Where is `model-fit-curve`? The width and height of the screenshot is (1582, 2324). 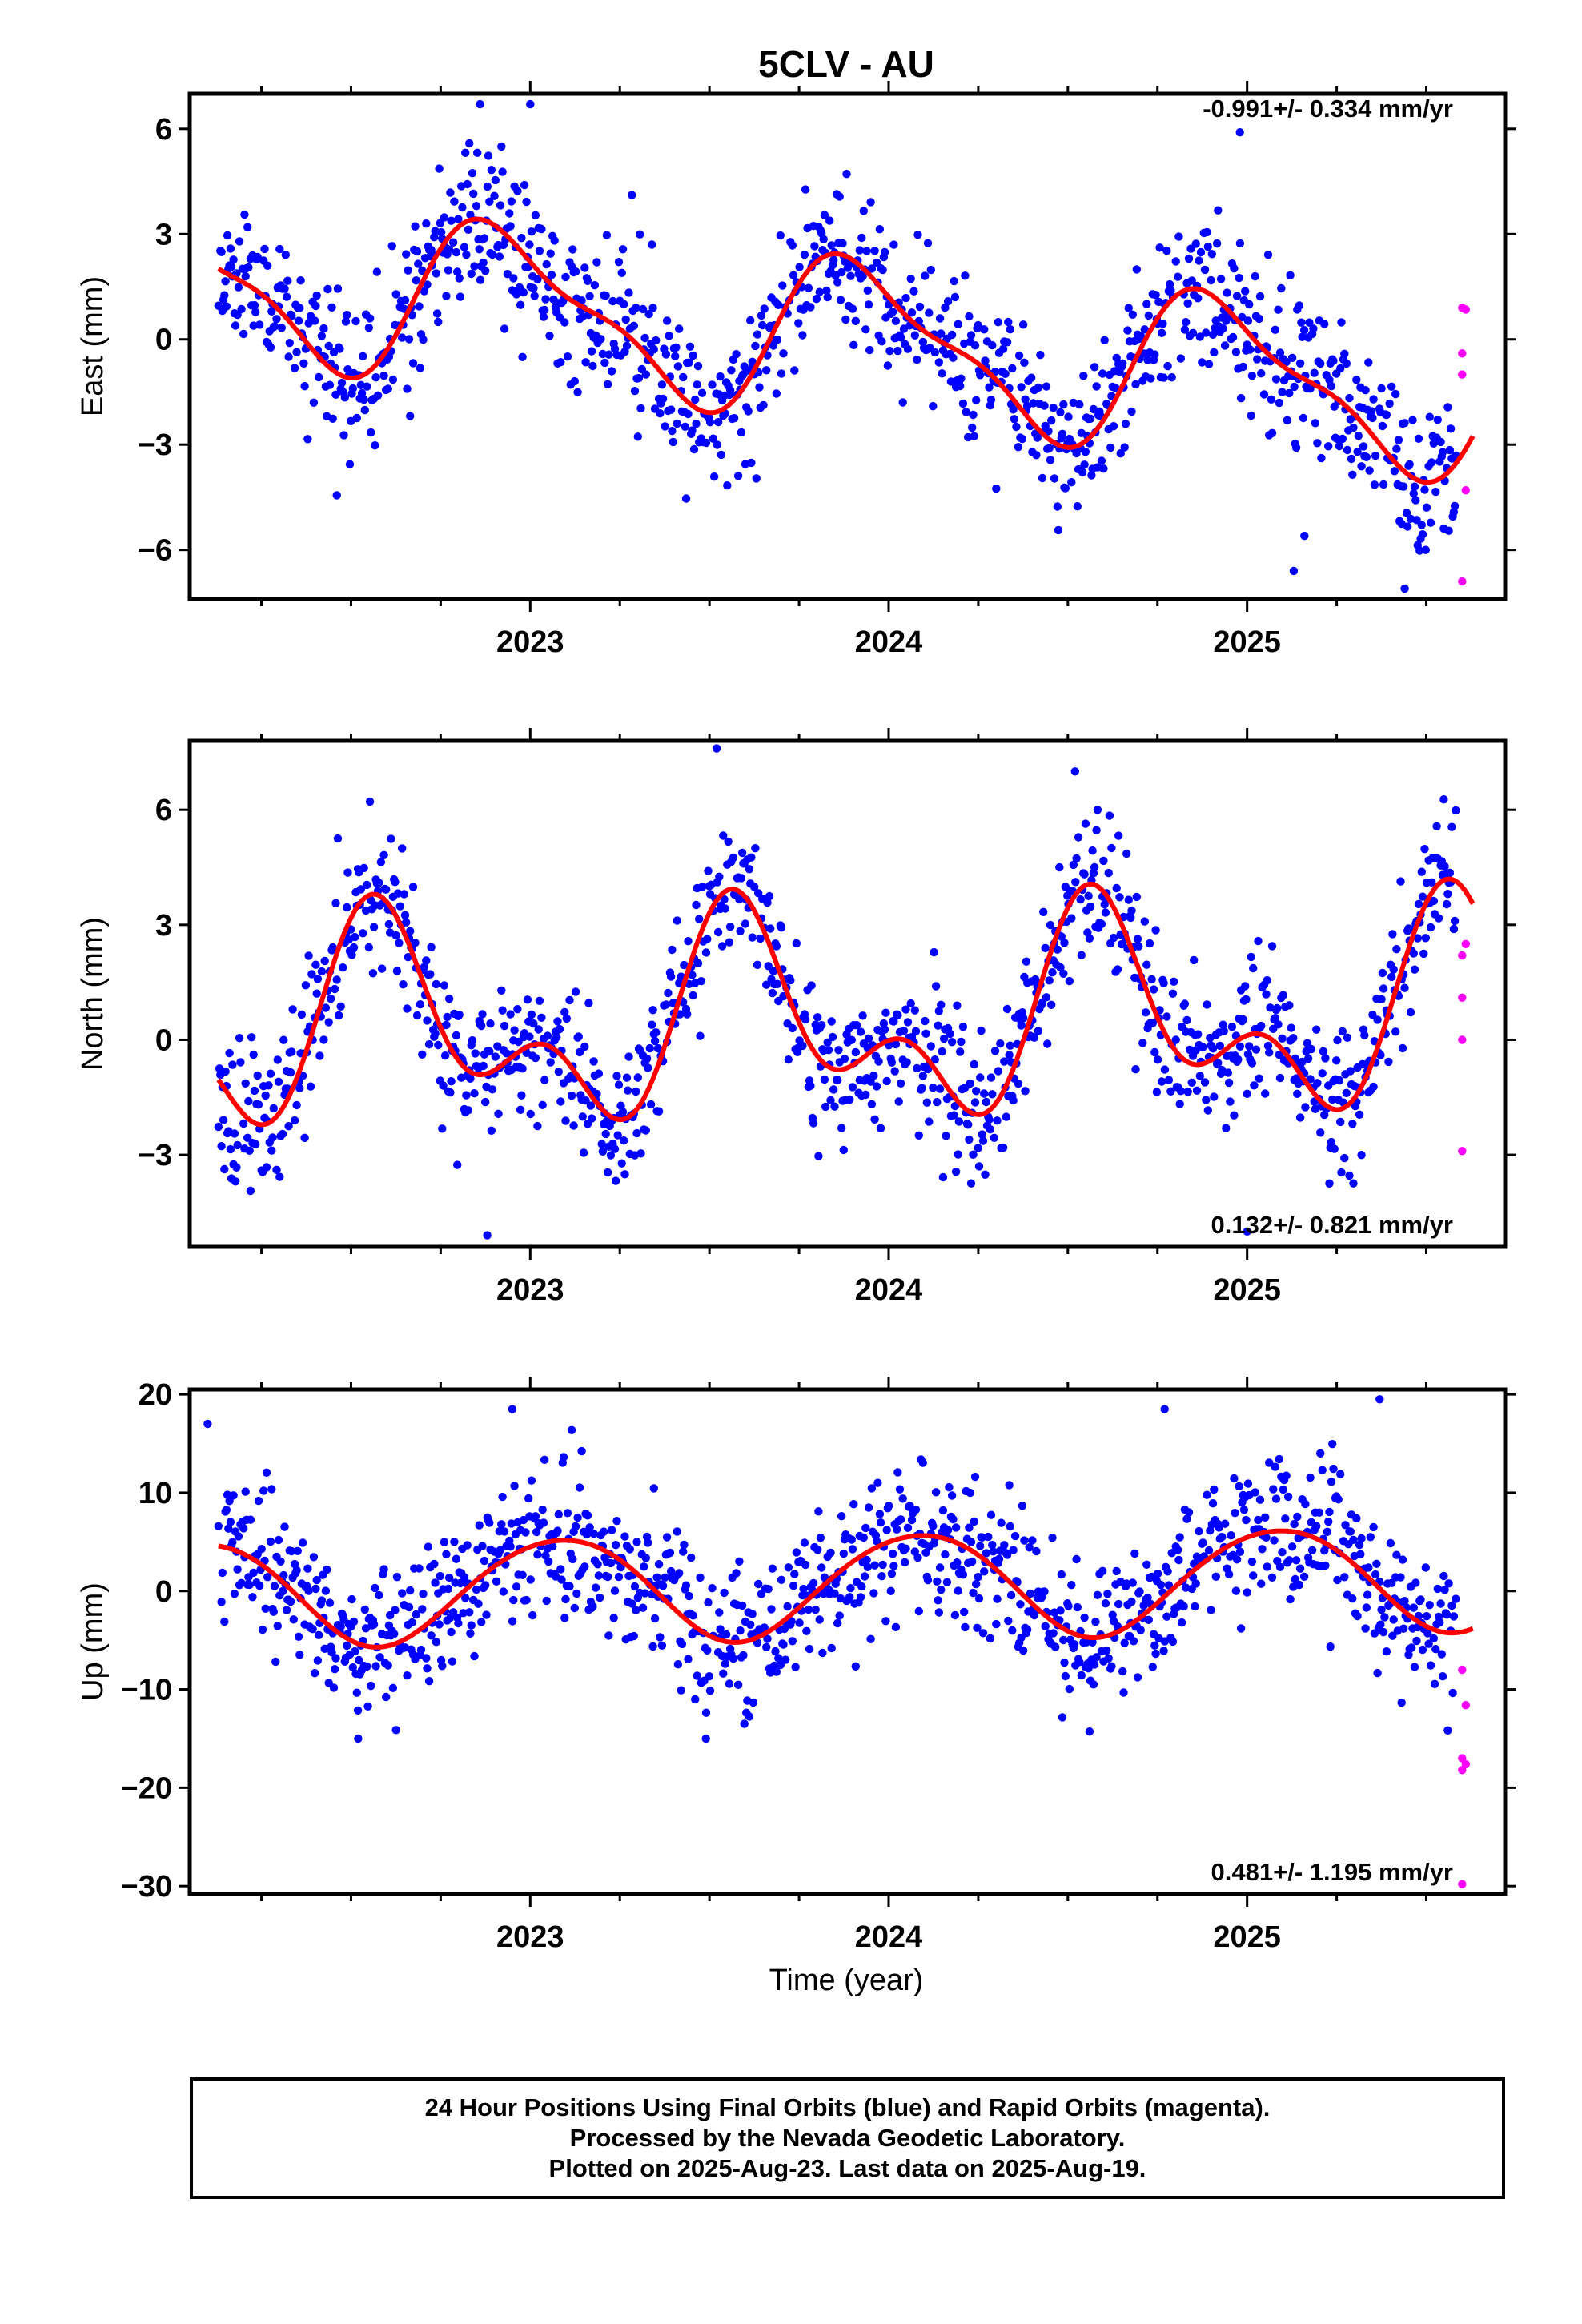 model-fit-curve is located at coordinates (846, 1002).